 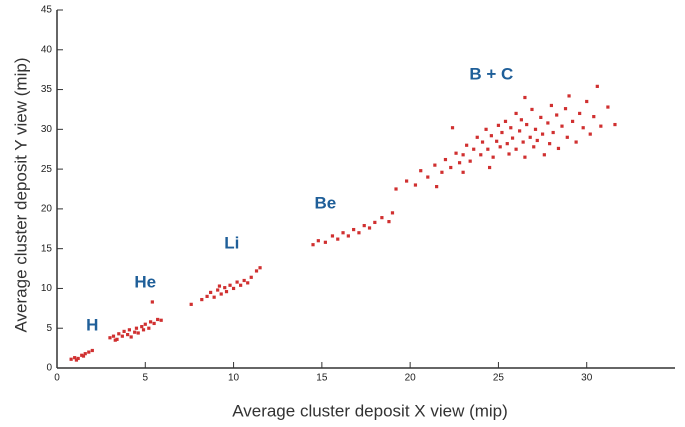 I want to click on x-tick-label: 15, so click(x=322, y=378).